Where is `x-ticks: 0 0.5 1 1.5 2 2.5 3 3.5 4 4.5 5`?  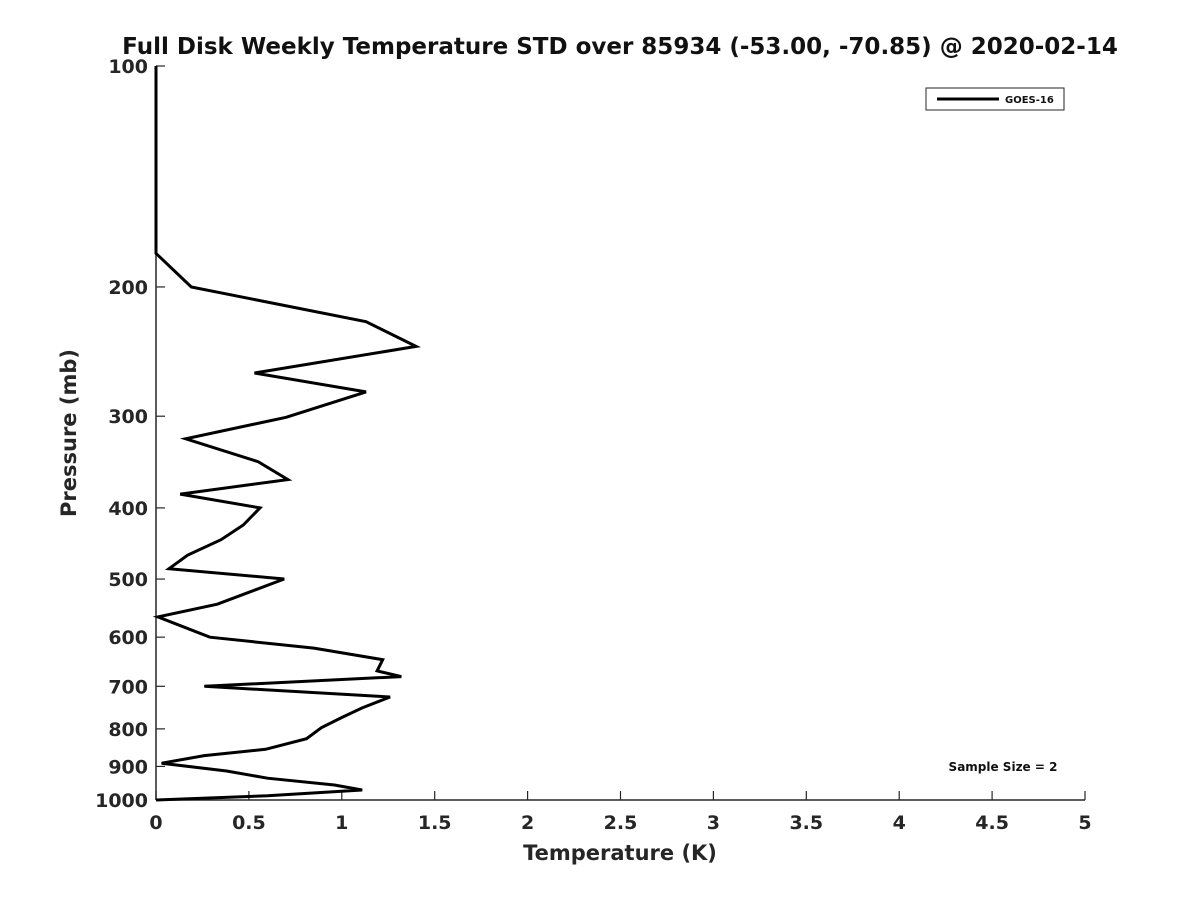 x-ticks: 0 0.5 1 1.5 2 2.5 3 3.5 4 4.5 5 is located at coordinates (620, 812).